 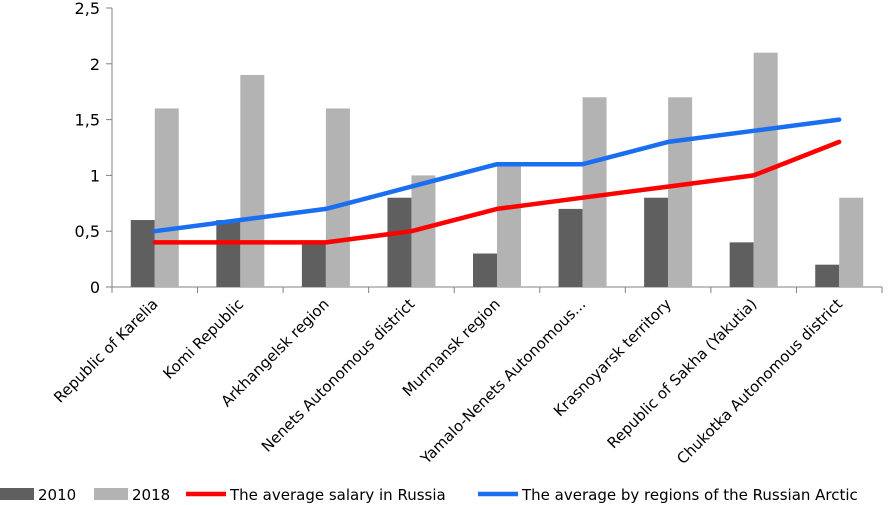 What do you see at coordinates (95, 287) in the screenshot?
I see `y-tick-label: 0` at bounding box center [95, 287].